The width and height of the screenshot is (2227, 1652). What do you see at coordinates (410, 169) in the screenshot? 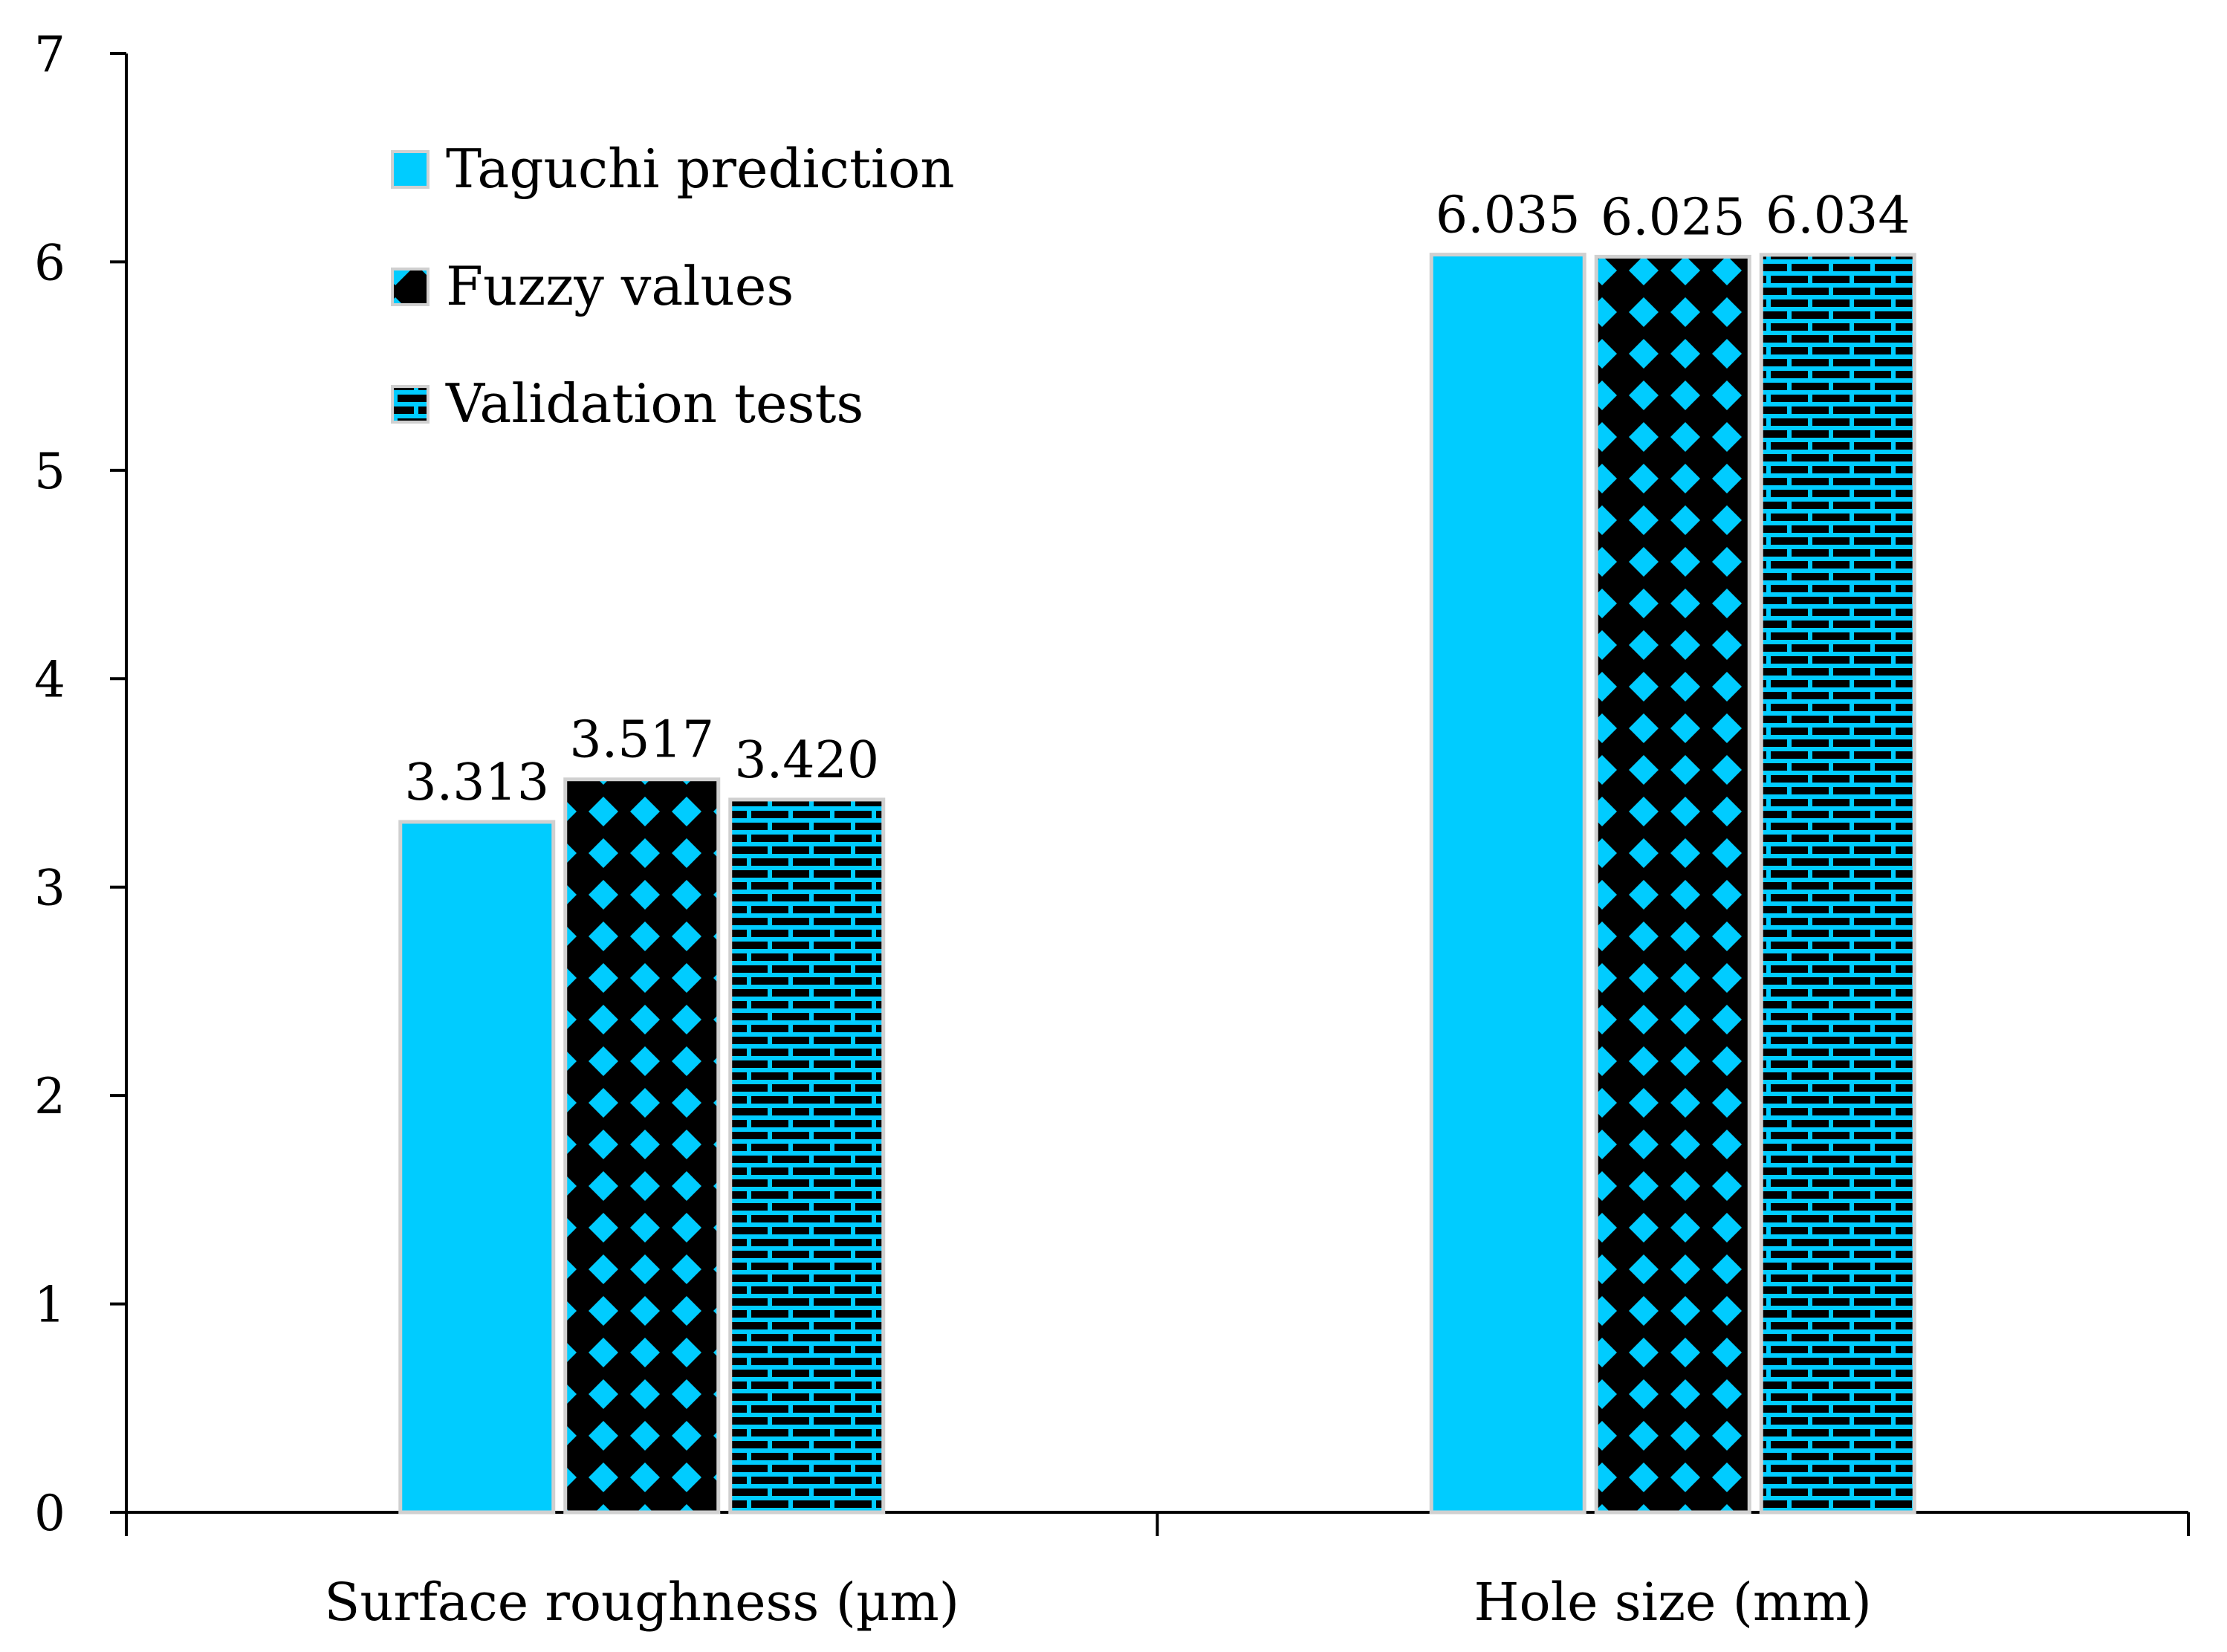
I see `legend-swatch-solid` at bounding box center [410, 169].